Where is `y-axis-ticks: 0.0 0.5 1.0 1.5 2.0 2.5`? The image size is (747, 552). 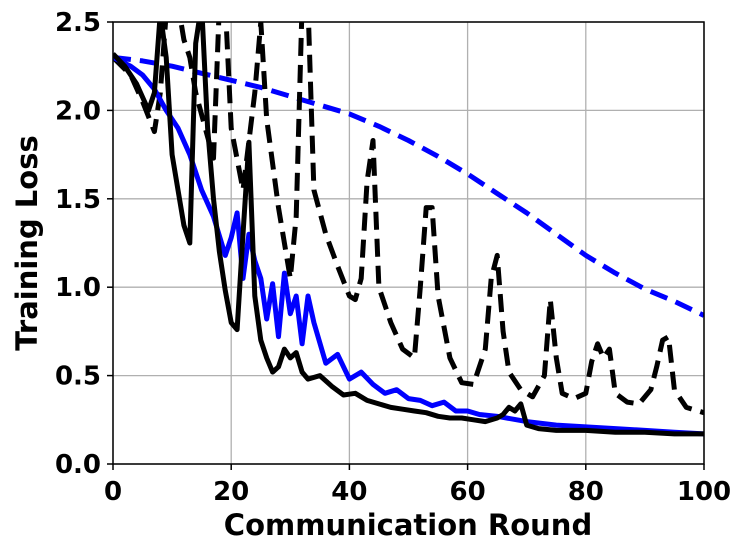
y-axis-ticks: 0.0 0.5 1.0 1.5 2.0 2.5 is located at coordinates (84, 244).